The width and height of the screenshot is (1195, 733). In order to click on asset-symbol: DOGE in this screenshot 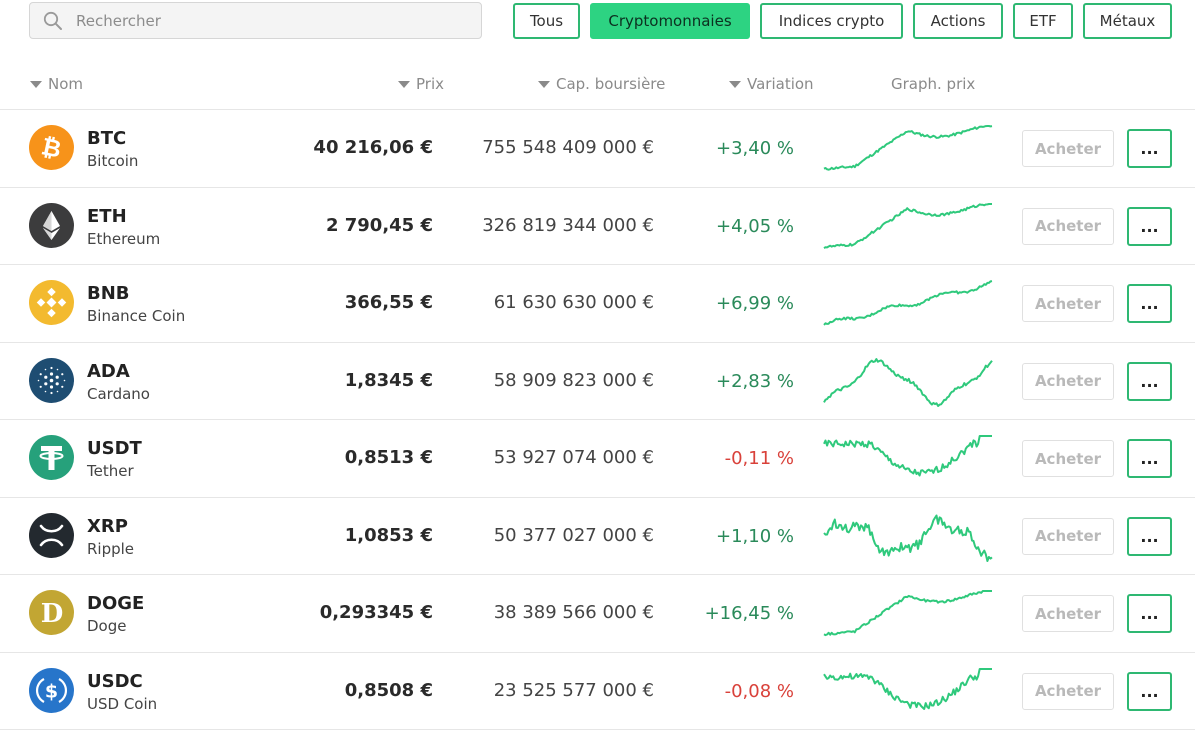, I will do `click(116, 603)`.